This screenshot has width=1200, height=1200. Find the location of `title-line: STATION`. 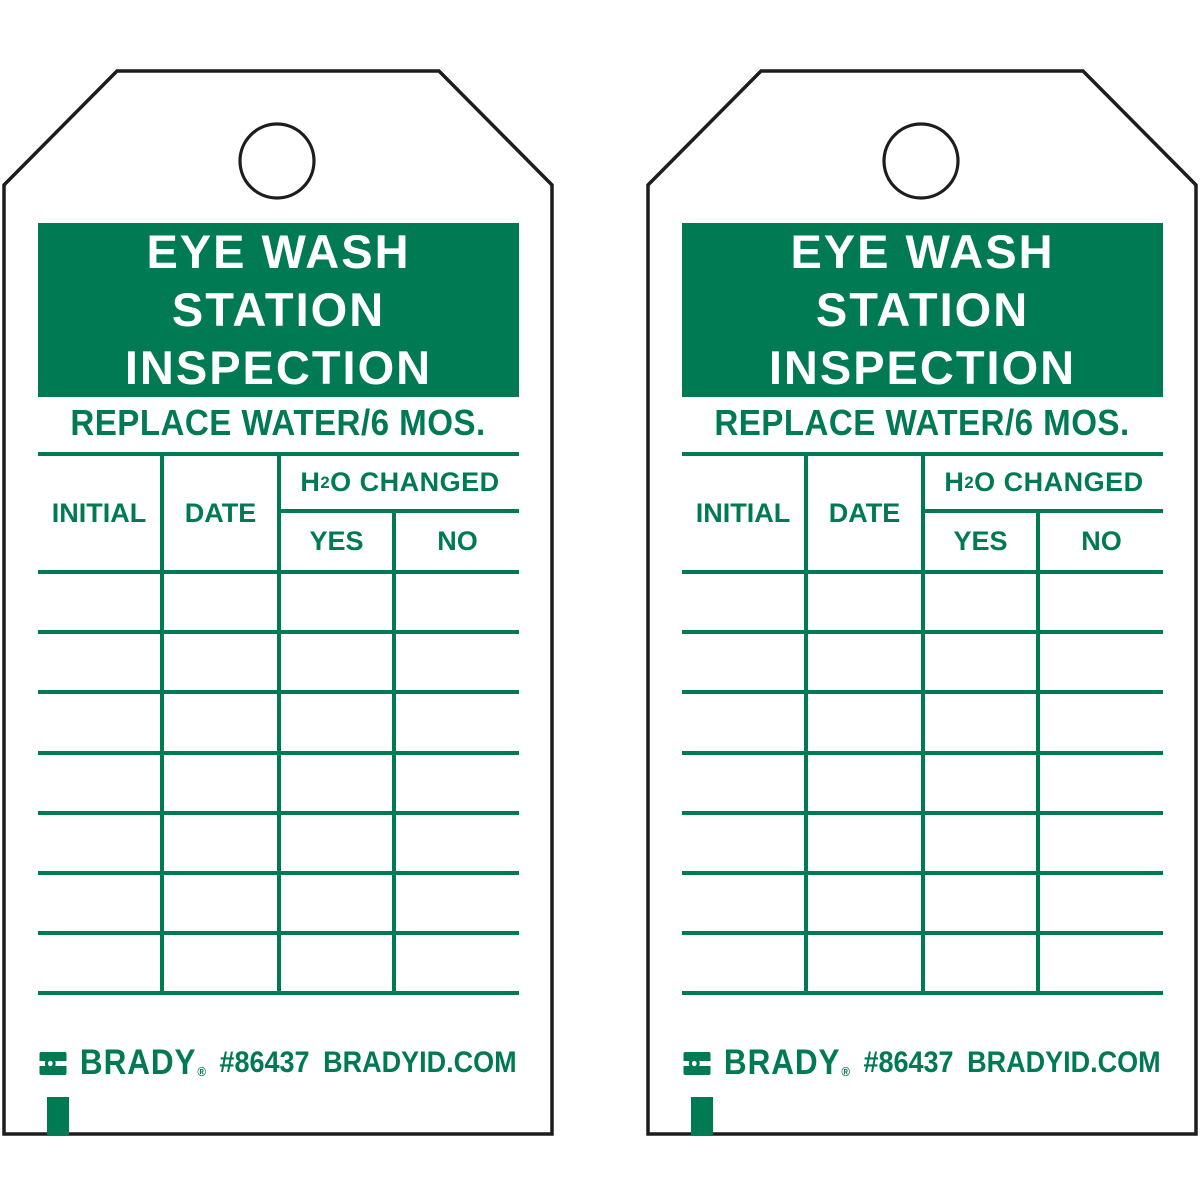

title-line: STATION is located at coordinates (278, 309).